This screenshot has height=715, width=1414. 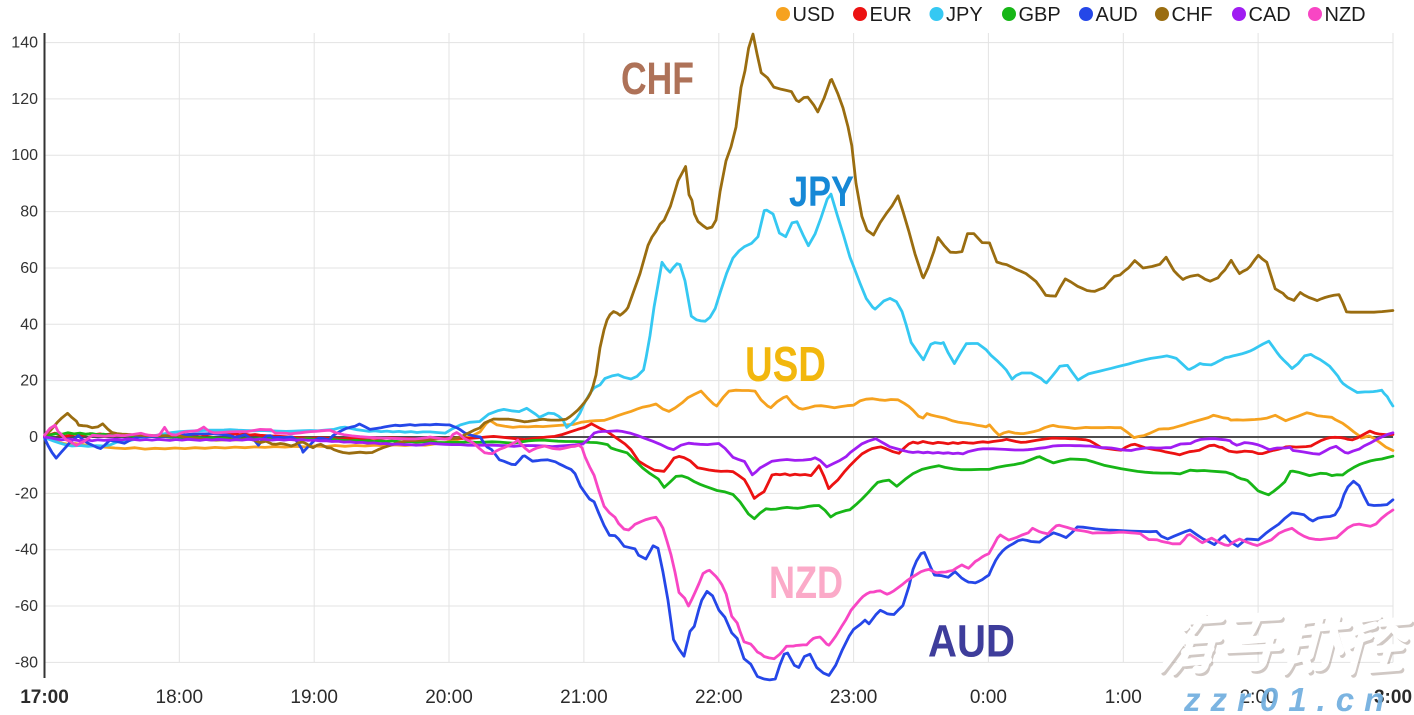 What do you see at coordinates (26, 606) in the screenshot?
I see `svg-text: -60` at bounding box center [26, 606].